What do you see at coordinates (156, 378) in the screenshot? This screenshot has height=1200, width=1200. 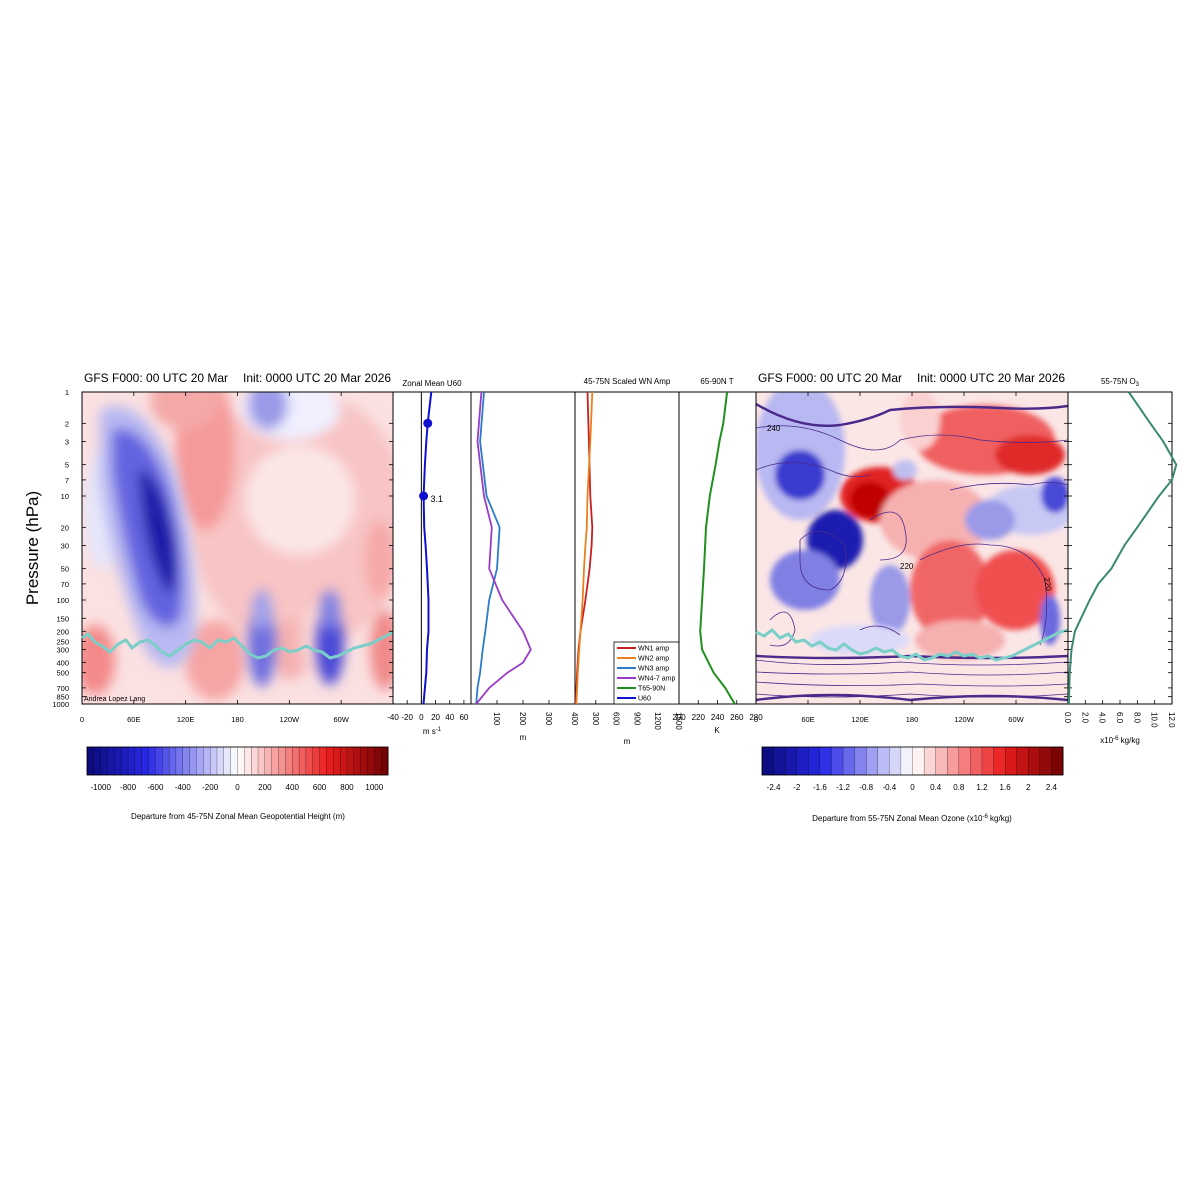 I see `geopotential-title-left: GFS F000: 00 UTC 20 Mar` at bounding box center [156, 378].